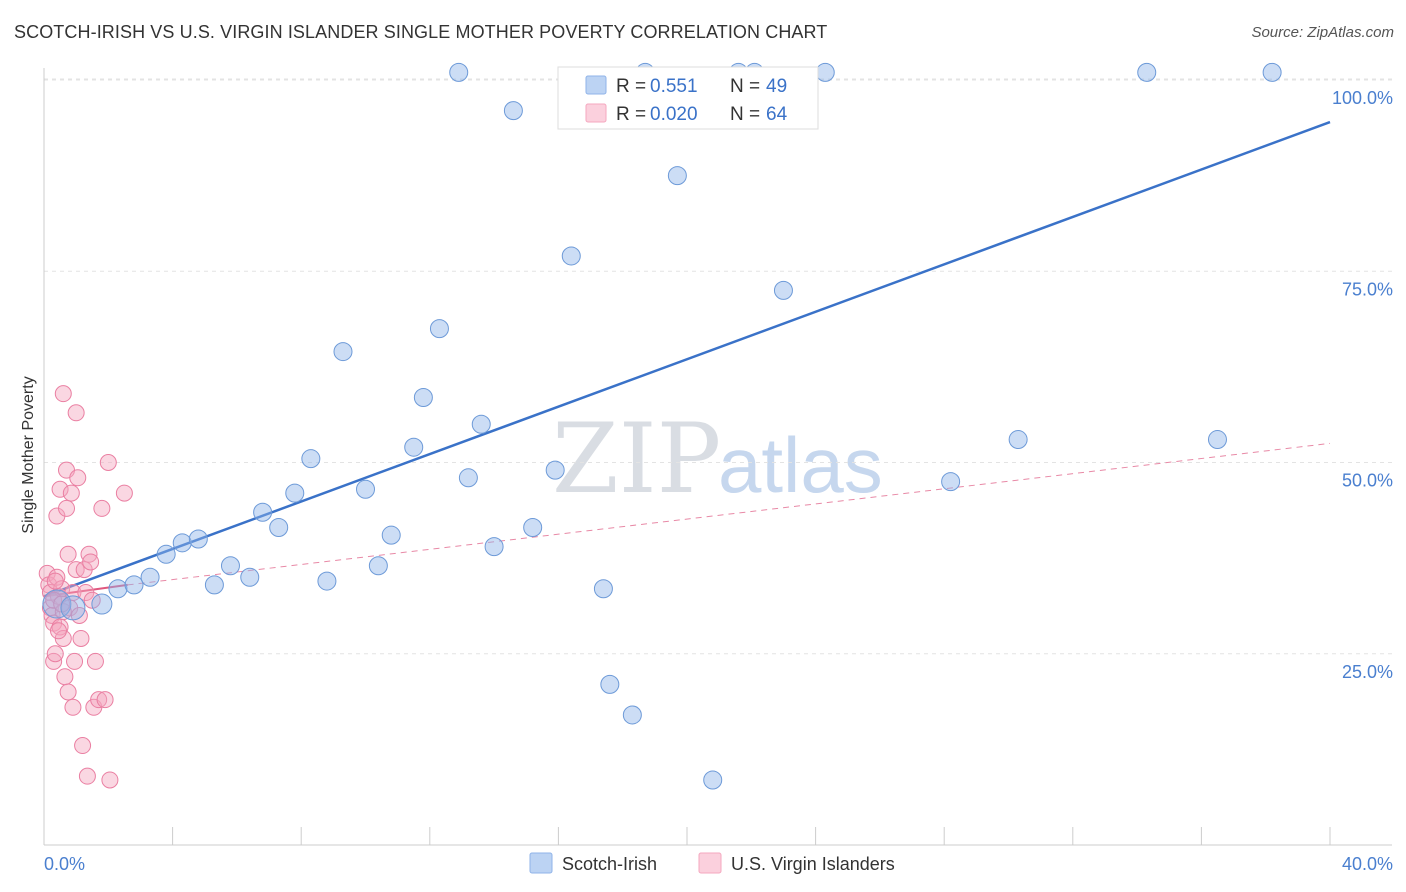  What do you see at coordinates (596, 113) in the screenshot?
I see `legend-swatch-virgin-islanders` at bounding box center [596, 113].